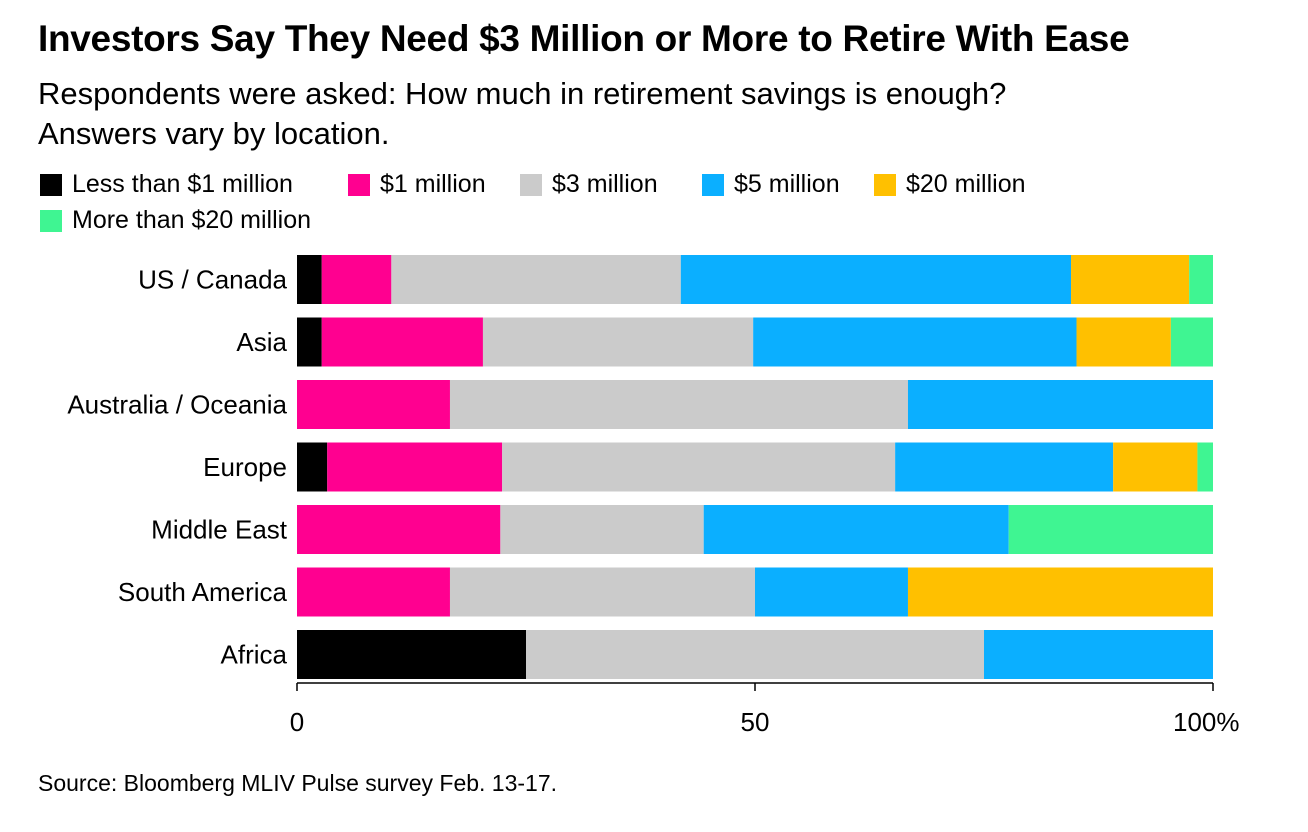  What do you see at coordinates (212, 280) in the screenshot?
I see `category-label: US / Canada` at bounding box center [212, 280].